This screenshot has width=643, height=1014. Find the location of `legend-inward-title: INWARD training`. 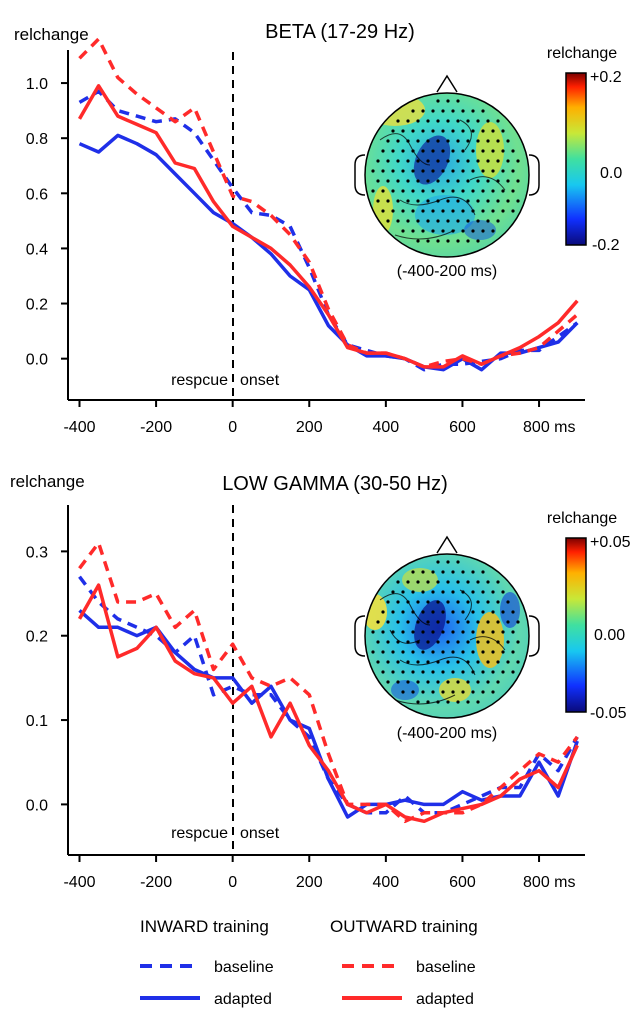

legend-inward-title: INWARD training is located at coordinates (204, 926).